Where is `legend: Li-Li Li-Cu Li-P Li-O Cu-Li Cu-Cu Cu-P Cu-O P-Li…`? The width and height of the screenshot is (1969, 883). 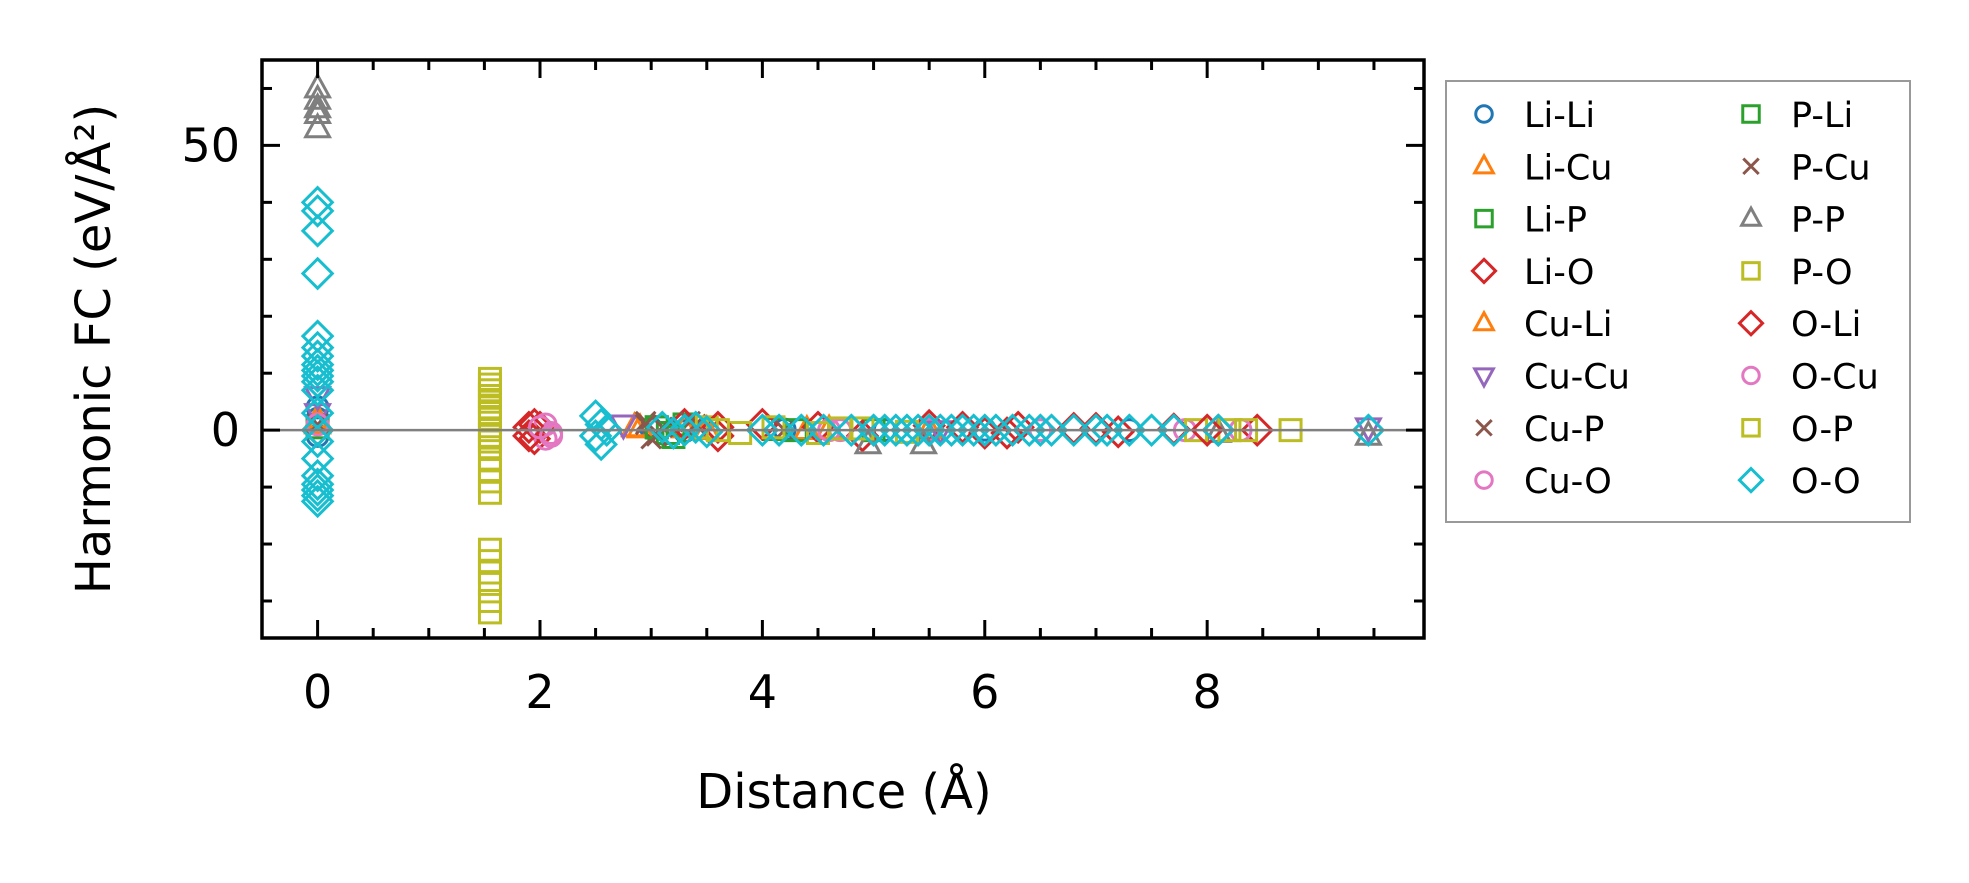 legend: Li-Li Li-Cu Li-P Li-O Cu-Li Cu-Cu Cu-P Cu-O P-Li… is located at coordinates (1678, 301).